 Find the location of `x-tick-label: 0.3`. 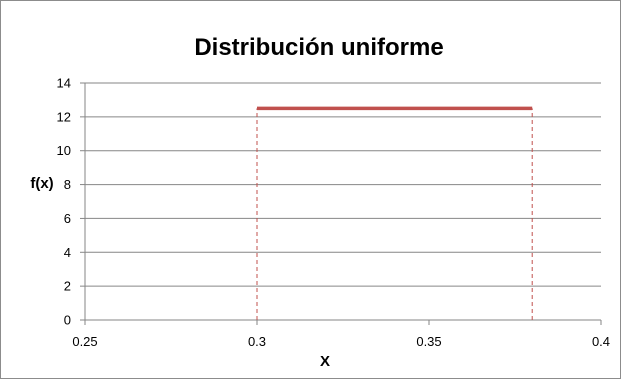

x-tick-label: 0.3 is located at coordinates (257, 341).